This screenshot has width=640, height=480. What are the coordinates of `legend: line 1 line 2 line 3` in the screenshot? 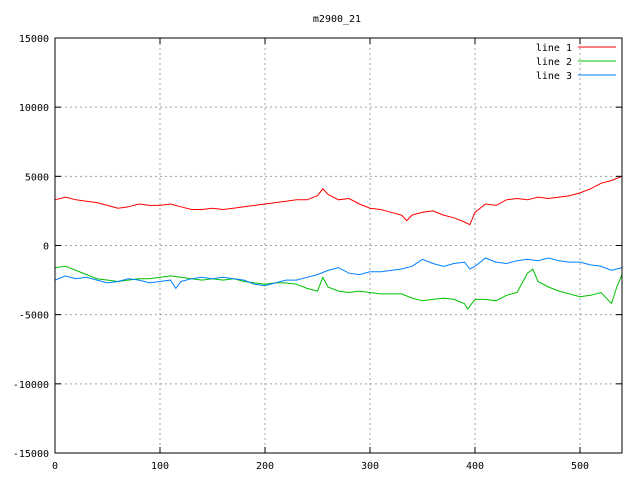 It's located at (576, 62).